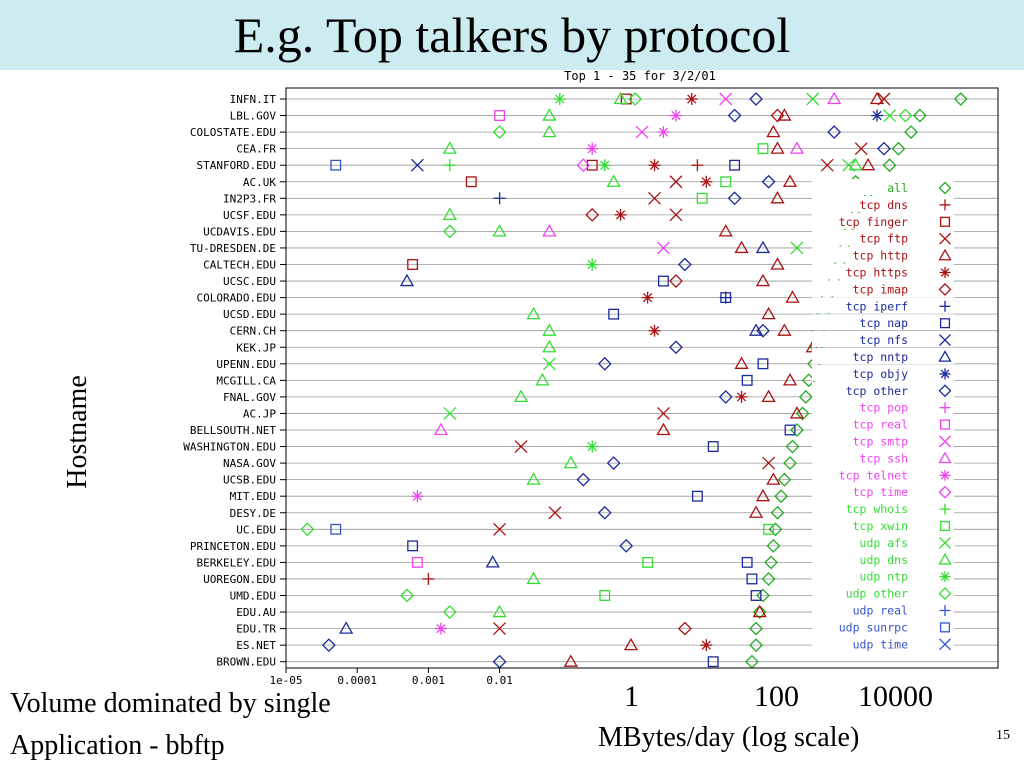  I want to click on legend-label: udp afs, so click(884, 543).